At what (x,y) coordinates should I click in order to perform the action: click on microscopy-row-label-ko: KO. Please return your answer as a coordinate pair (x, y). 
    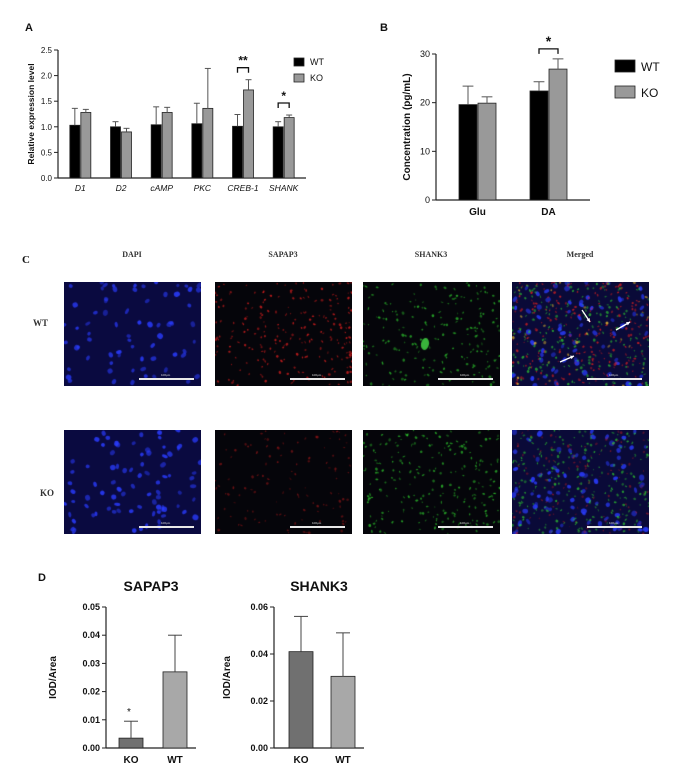
    Looking at the image, I should click on (47, 493).